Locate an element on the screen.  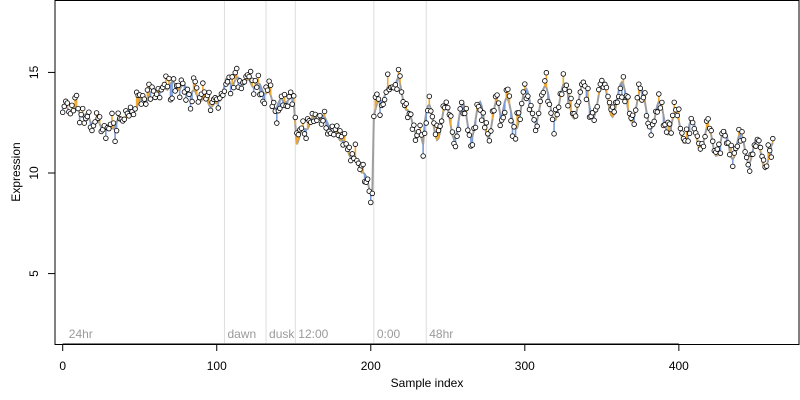
marker-label: dawn is located at coordinates (241, 334).